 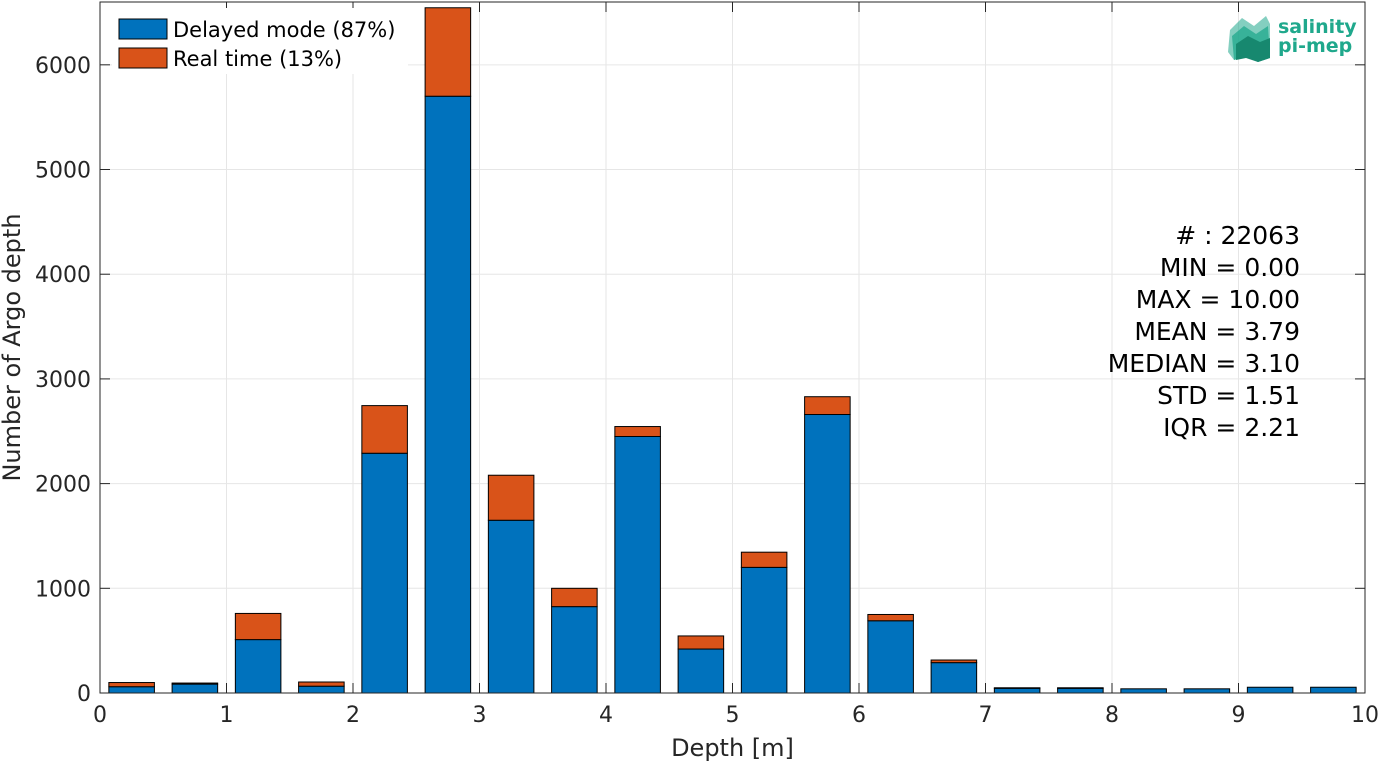 What do you see at coordinates (353, 715) in the screenshot?
I see `x-tick-label: 2` at bounding box center [353, 715].